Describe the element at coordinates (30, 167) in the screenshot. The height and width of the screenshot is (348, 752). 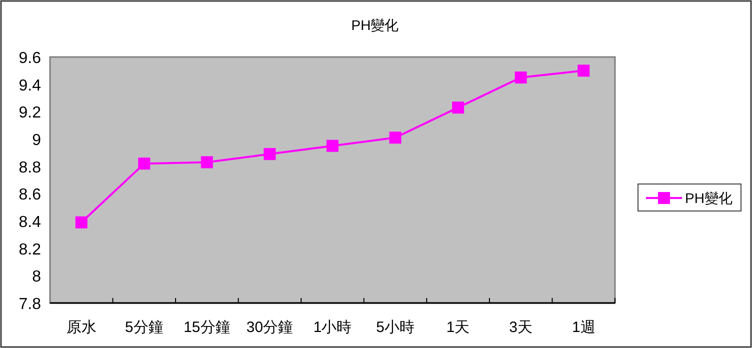
I see `y-tick-label: 8.8` at that location.